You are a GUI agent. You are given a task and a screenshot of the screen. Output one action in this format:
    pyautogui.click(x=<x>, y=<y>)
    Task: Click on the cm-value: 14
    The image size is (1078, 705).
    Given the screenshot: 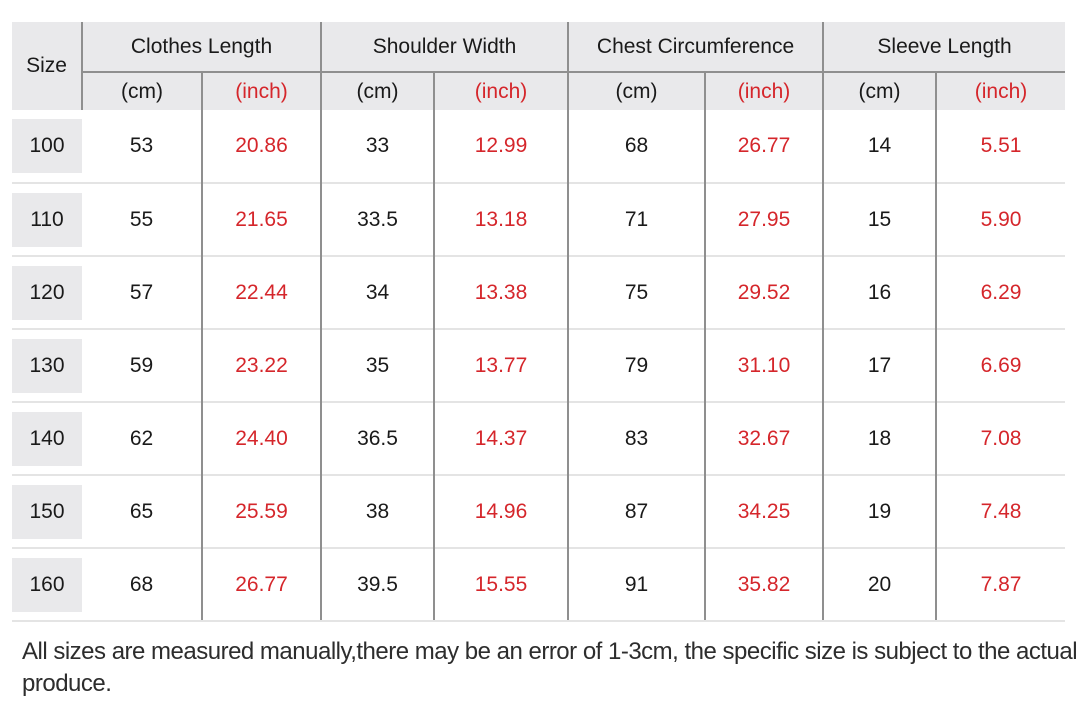 What is the action you would take?
    pyautogui.click(x=879, y=146)
    